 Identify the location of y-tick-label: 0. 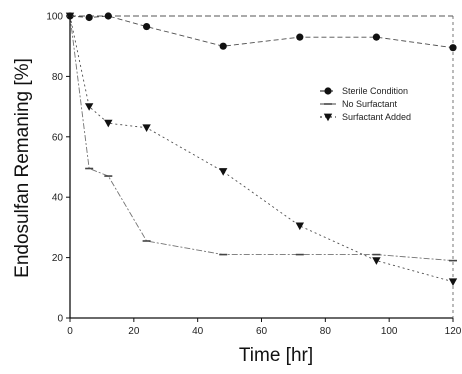
(60, 319).